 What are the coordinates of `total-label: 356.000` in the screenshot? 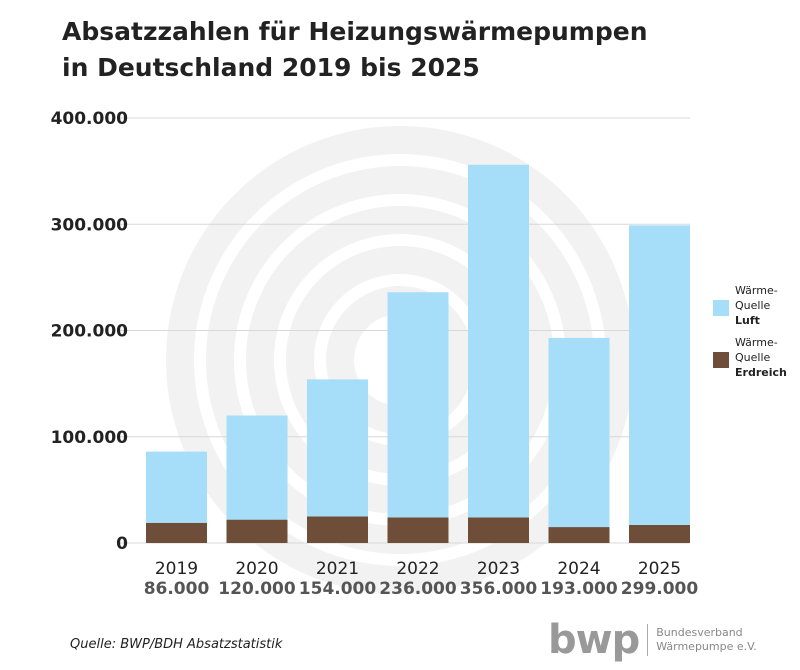 It's located at (499, 589).